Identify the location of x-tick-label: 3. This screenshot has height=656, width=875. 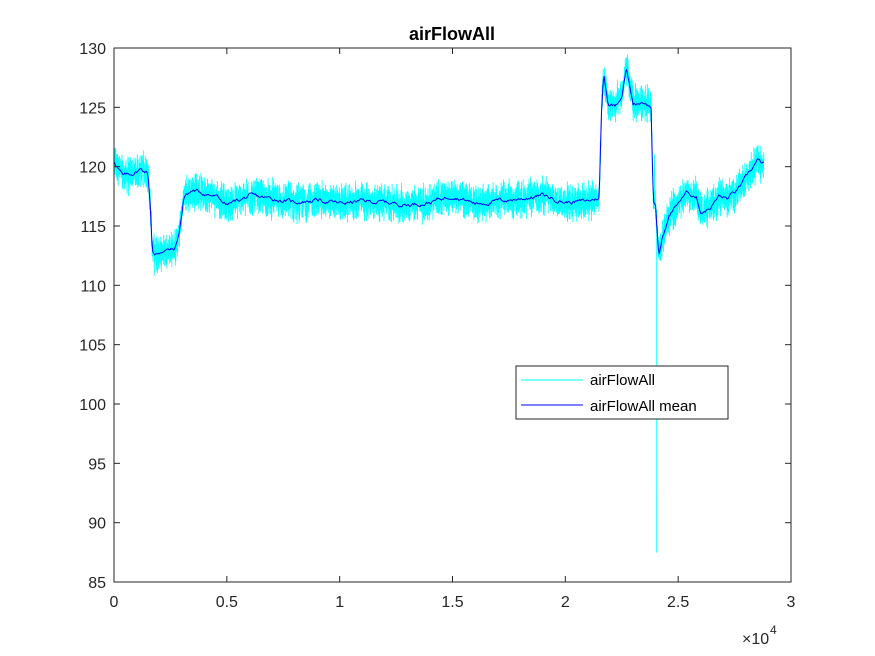
(791, 602).